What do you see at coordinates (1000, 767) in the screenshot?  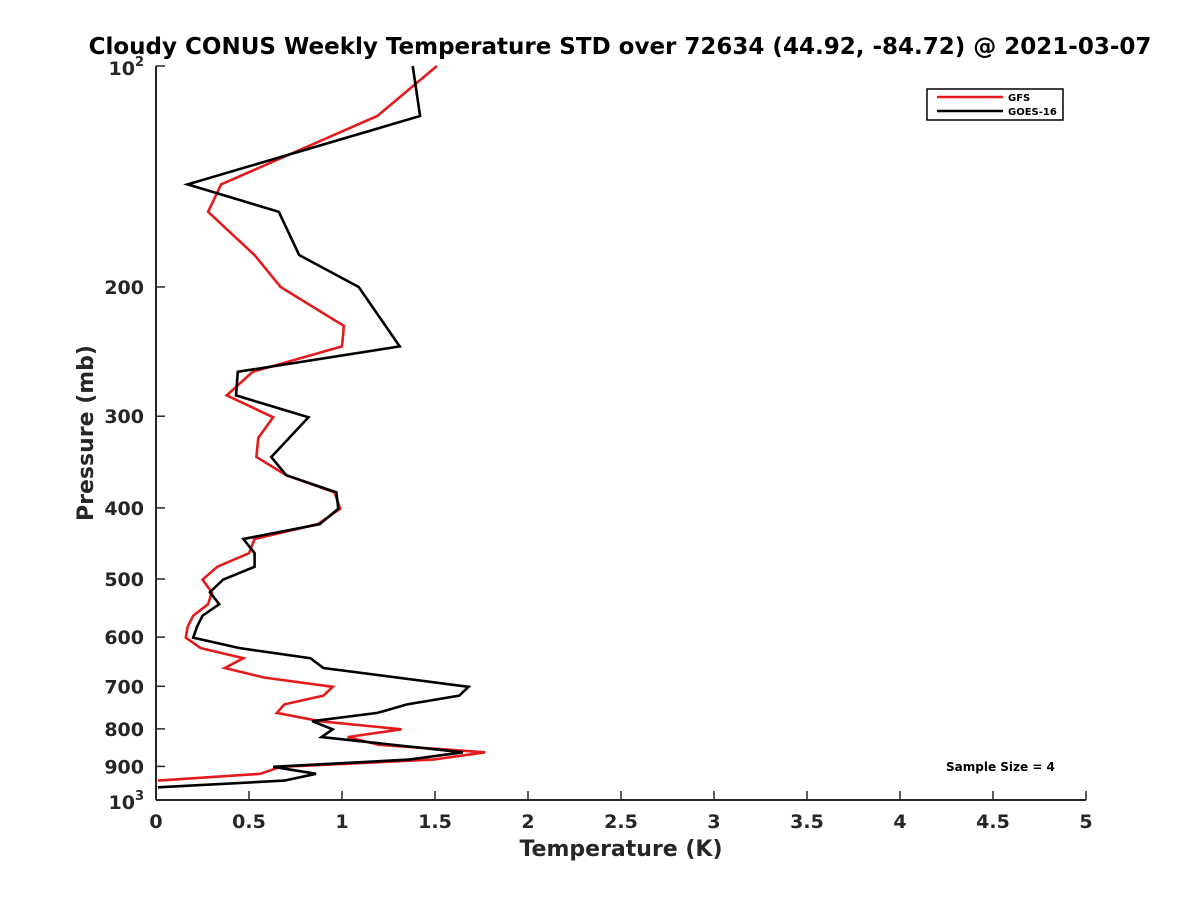 I see `sample-size-annotation: Sample Size = 4` at bounding box center [1000, 767].